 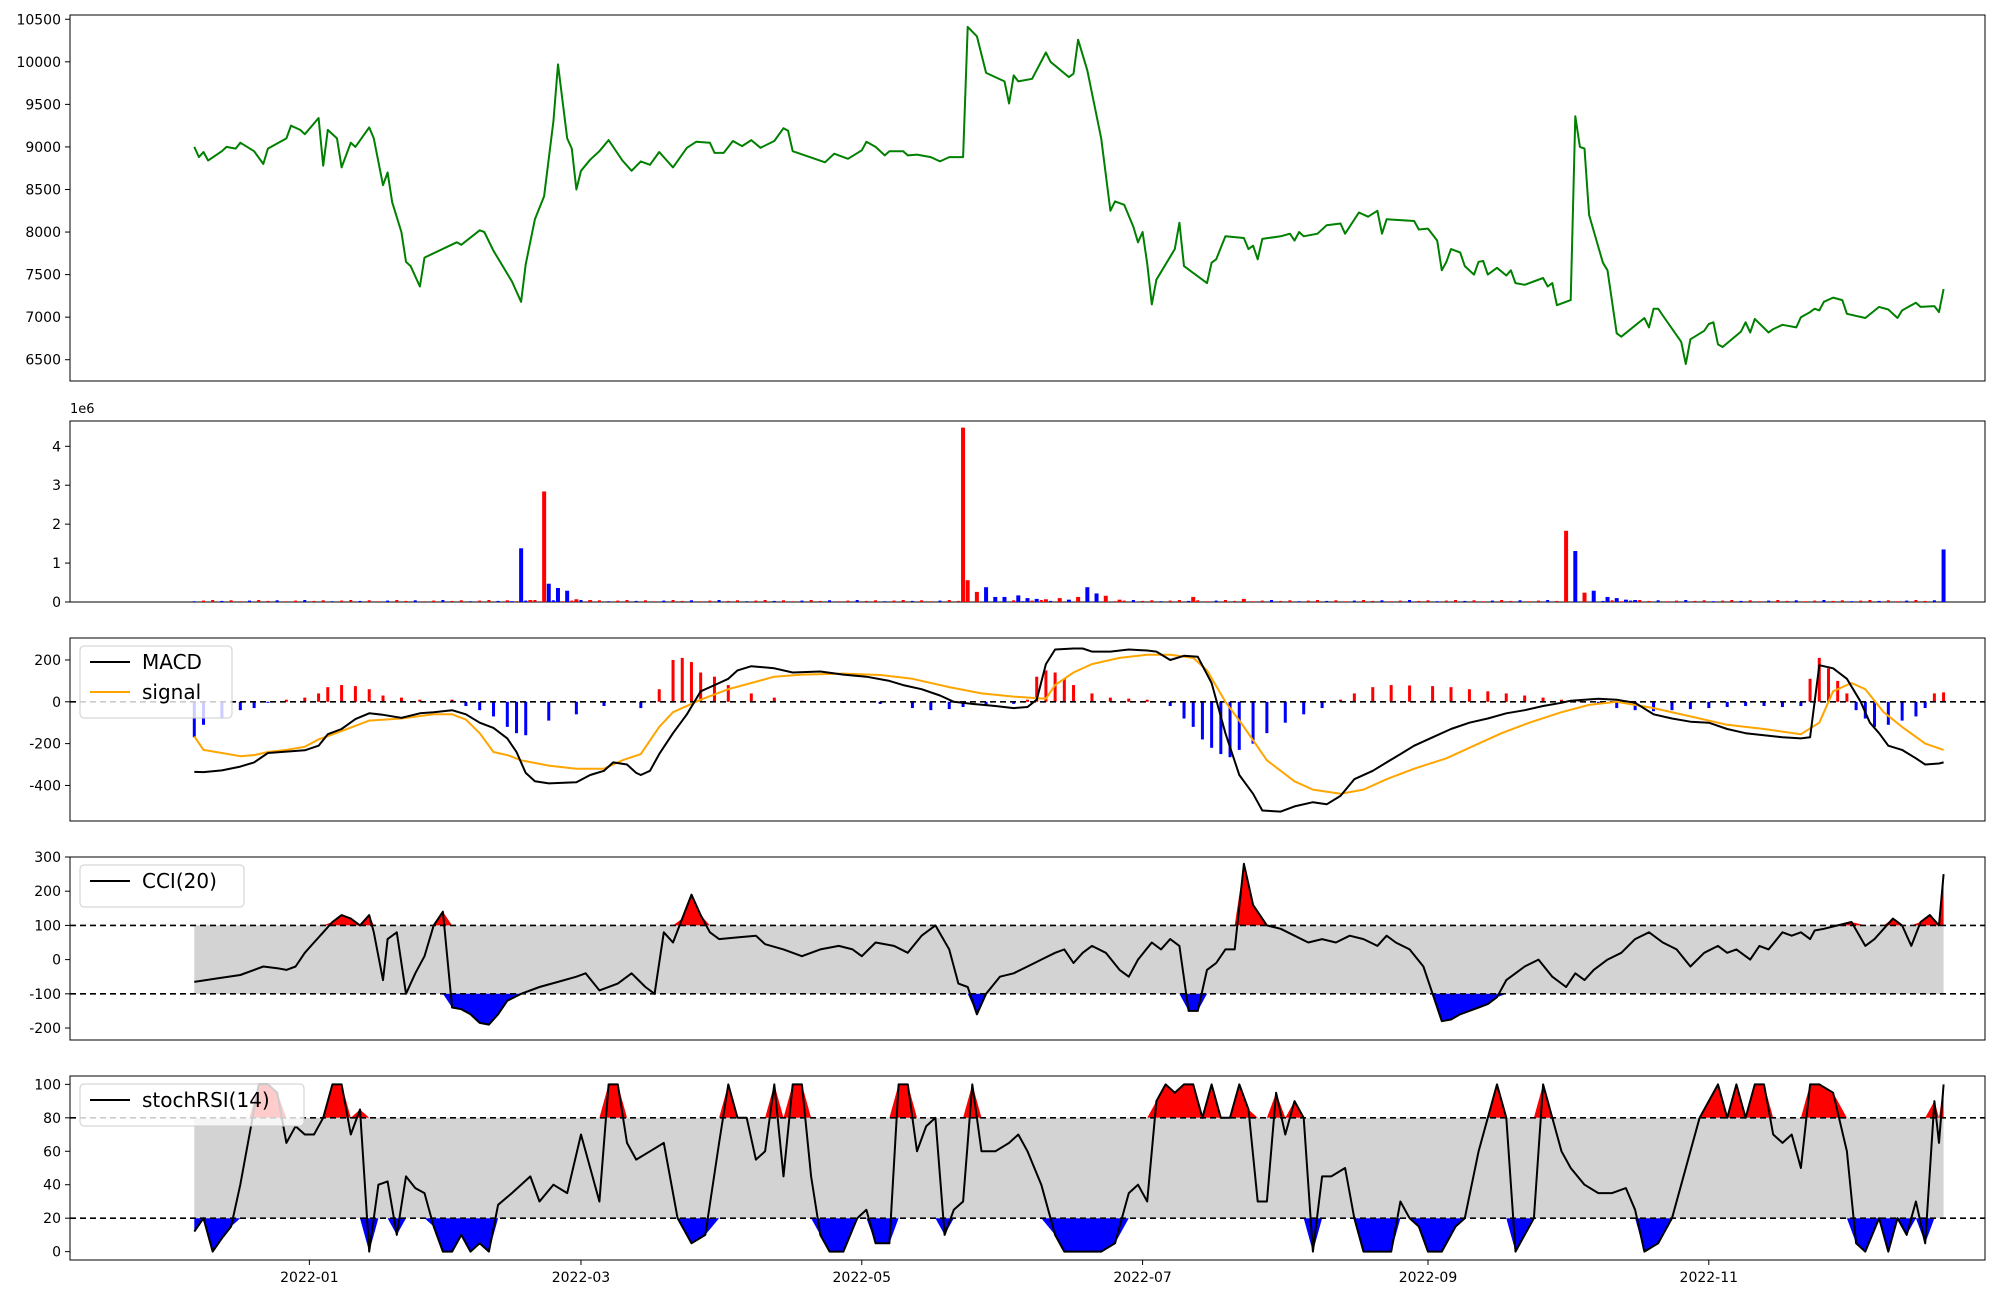 What do you see at coordinates (82, 409) in the screenshot?
I see `volume-offset-label: 1e6` at bounding box center [82, 409].